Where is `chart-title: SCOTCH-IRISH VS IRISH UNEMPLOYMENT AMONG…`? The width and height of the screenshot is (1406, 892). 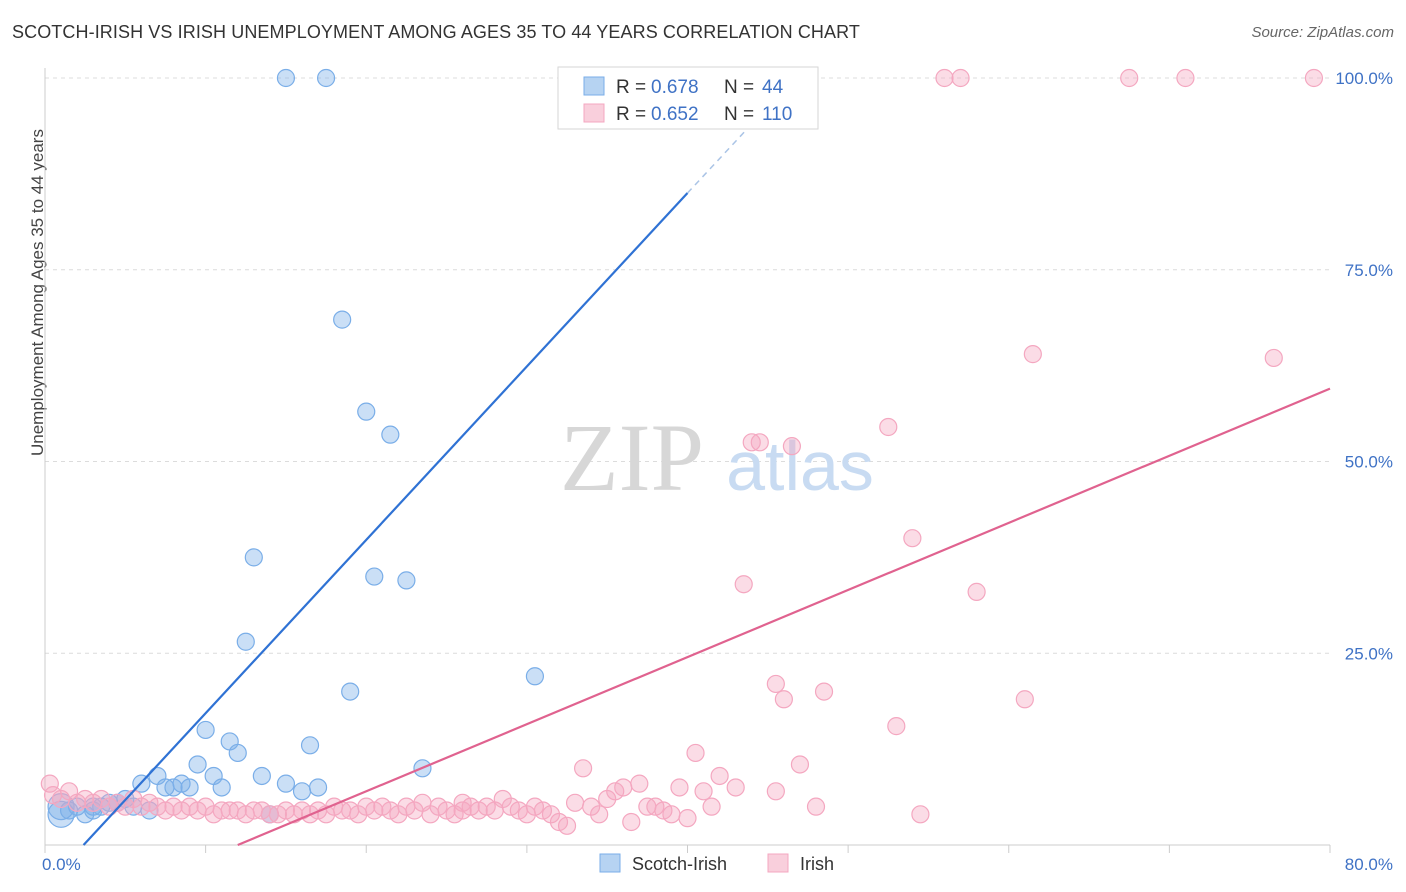
chart-title: SCOTCH-IRISH VS IRISH UNEMPLOYMENT AMONG… is located at coordinates (436, 32).